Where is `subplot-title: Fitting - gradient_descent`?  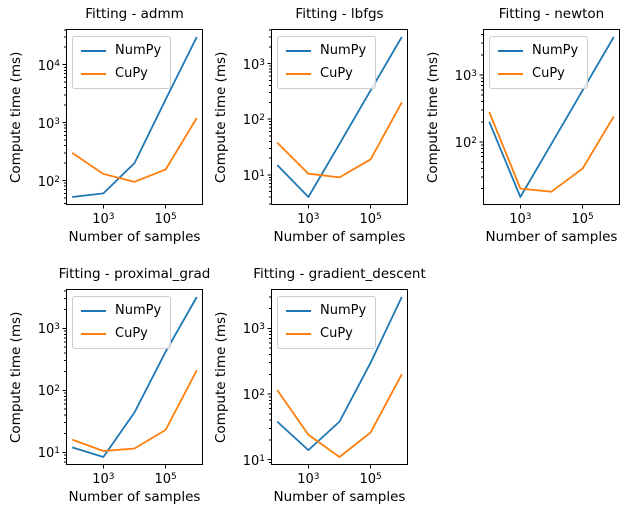
subplot-title: Fitting - gradient_descent is located at coordinates (339, 274).